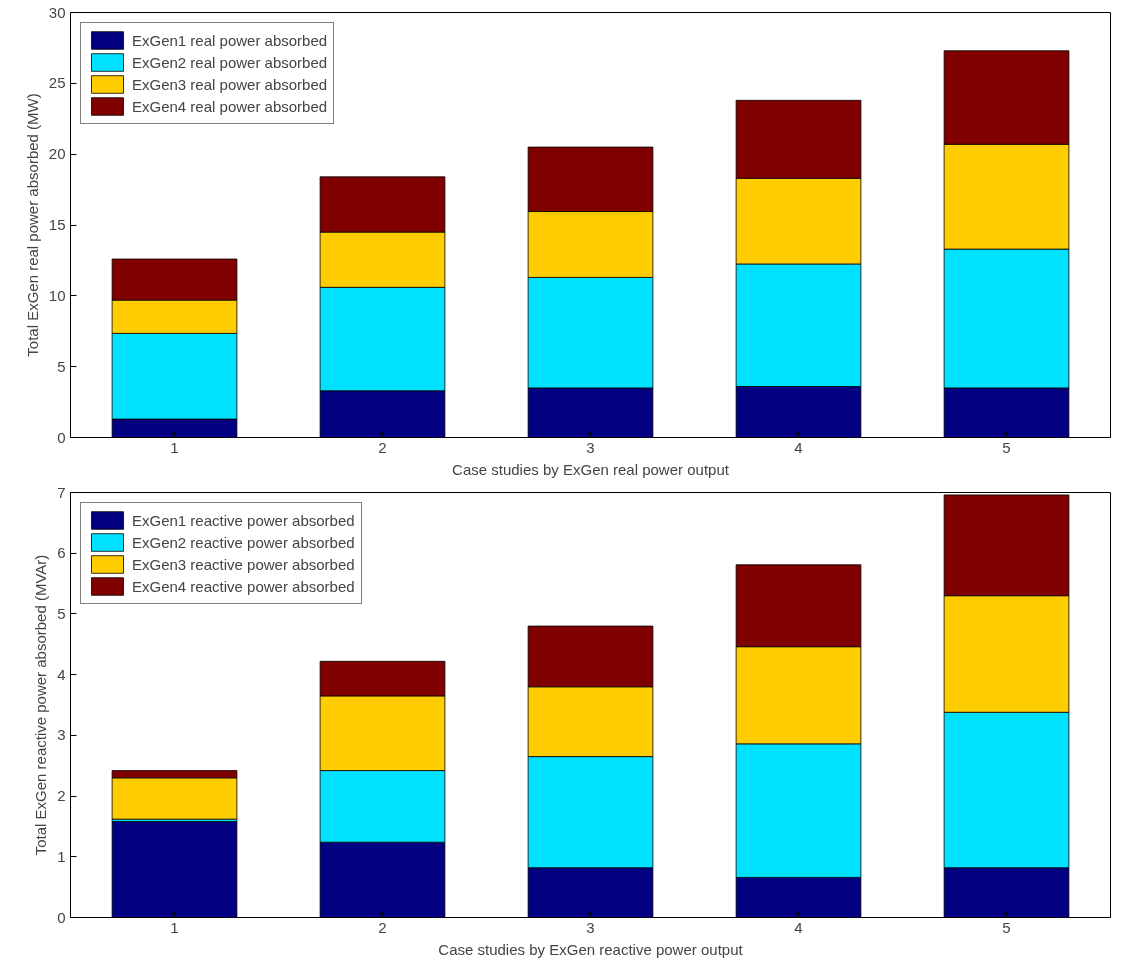 This screenshot has width=1138, height=975. Describe the element at coordinates (230, 84) in the screenshot. I see `legend-label: ExGen3 real power absorbed` at that location.